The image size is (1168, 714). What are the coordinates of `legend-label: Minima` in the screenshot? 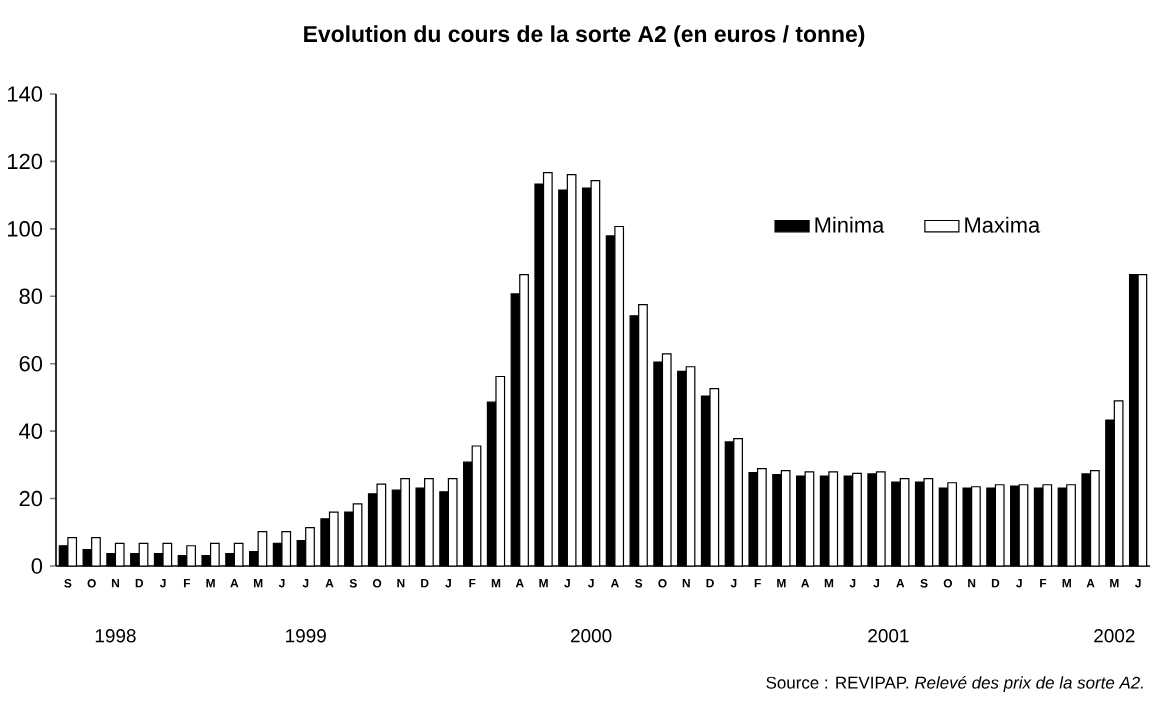 It's located at (850, 224).